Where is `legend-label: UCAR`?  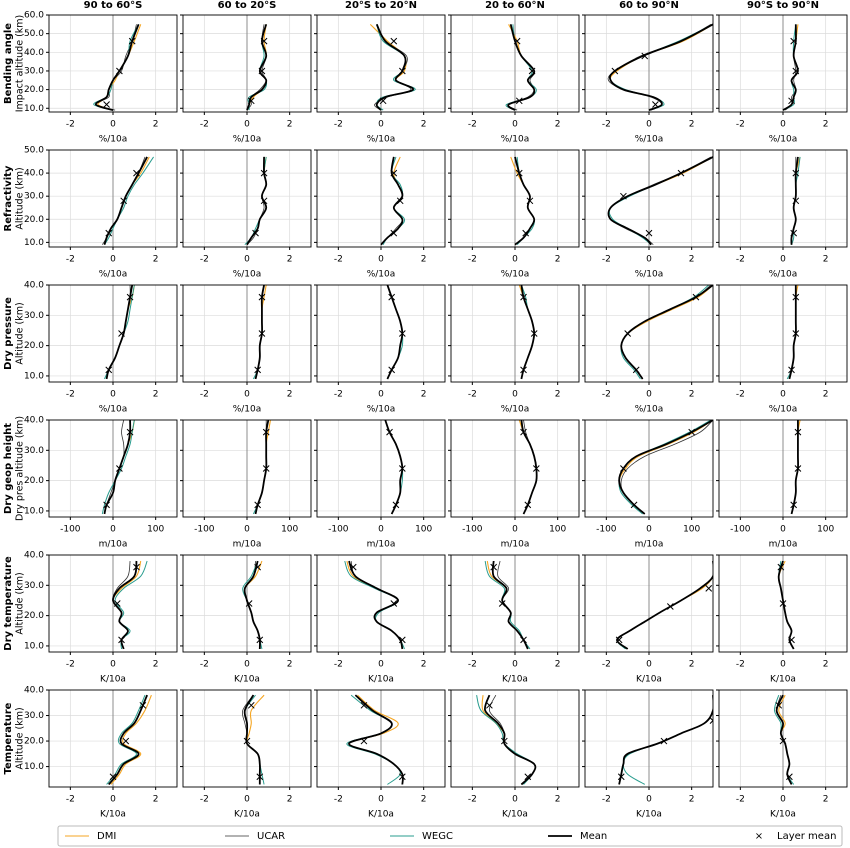
legend-label: UCAR is located at coordinates (271, 836).